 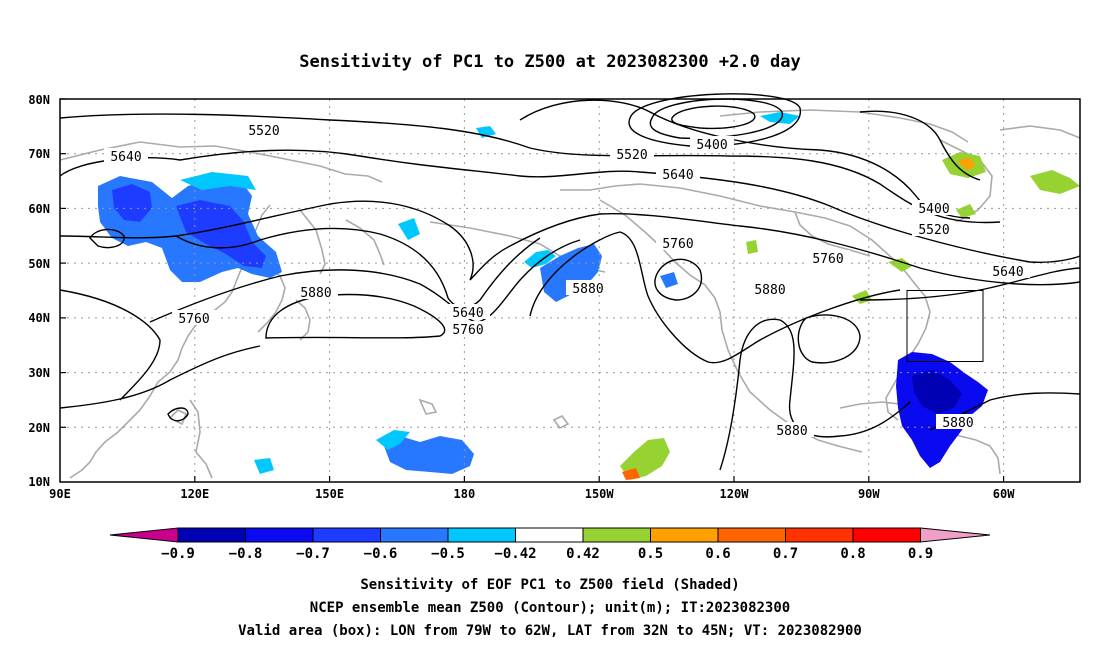 What do you see at coordinates (677, 175) in the screenshot?
I see `contour-label-5640-alaska: 5640` at bounding box center [677, 175].